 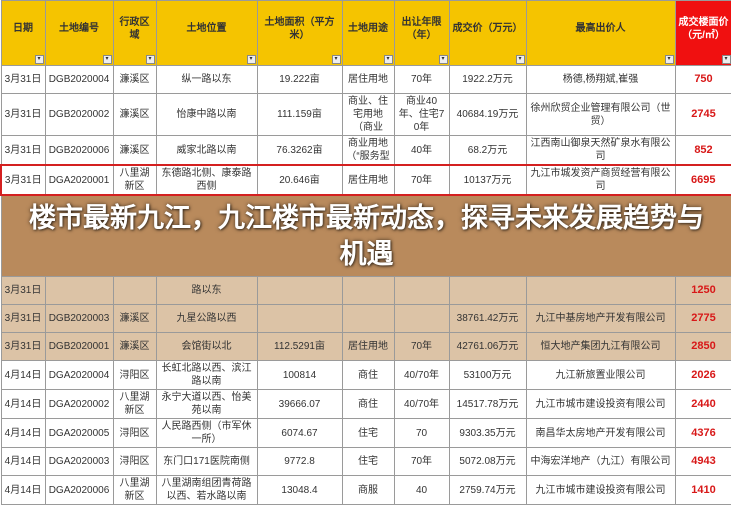 What do you see at coordinates (299, 180) in the screenshot?
I see `table-cell: 20.646亩` at bounding box center [299, 180].